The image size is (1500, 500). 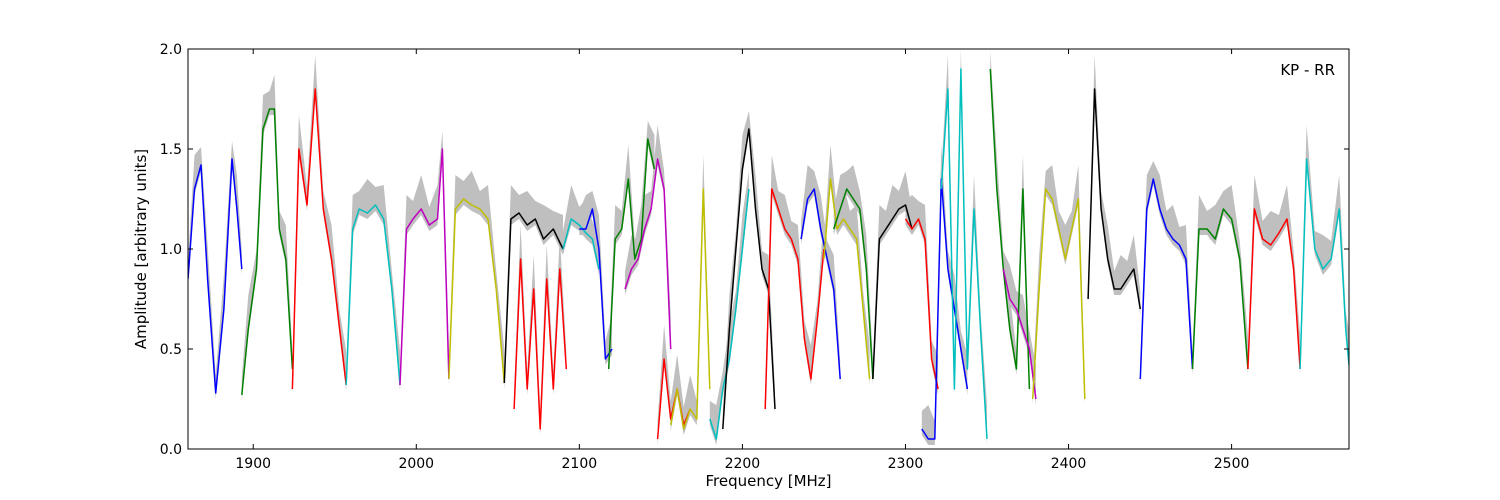 What do you see at coordinates (171, 350) in the screenshot?
I see `y-tick-label: 0.5` at bounding box center [171, 350].